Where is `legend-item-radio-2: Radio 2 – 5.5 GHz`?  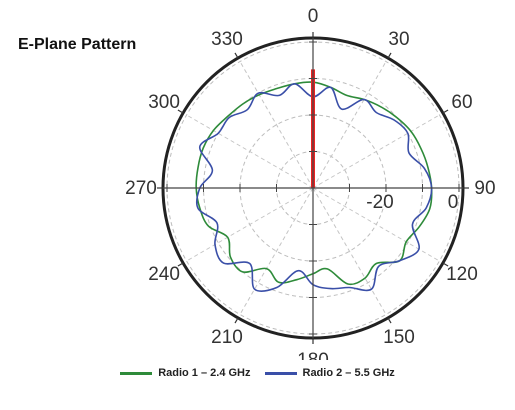 legend-item-radio-2: Radio 2 – 5.5 GHz is located at coordinates (329, 373).